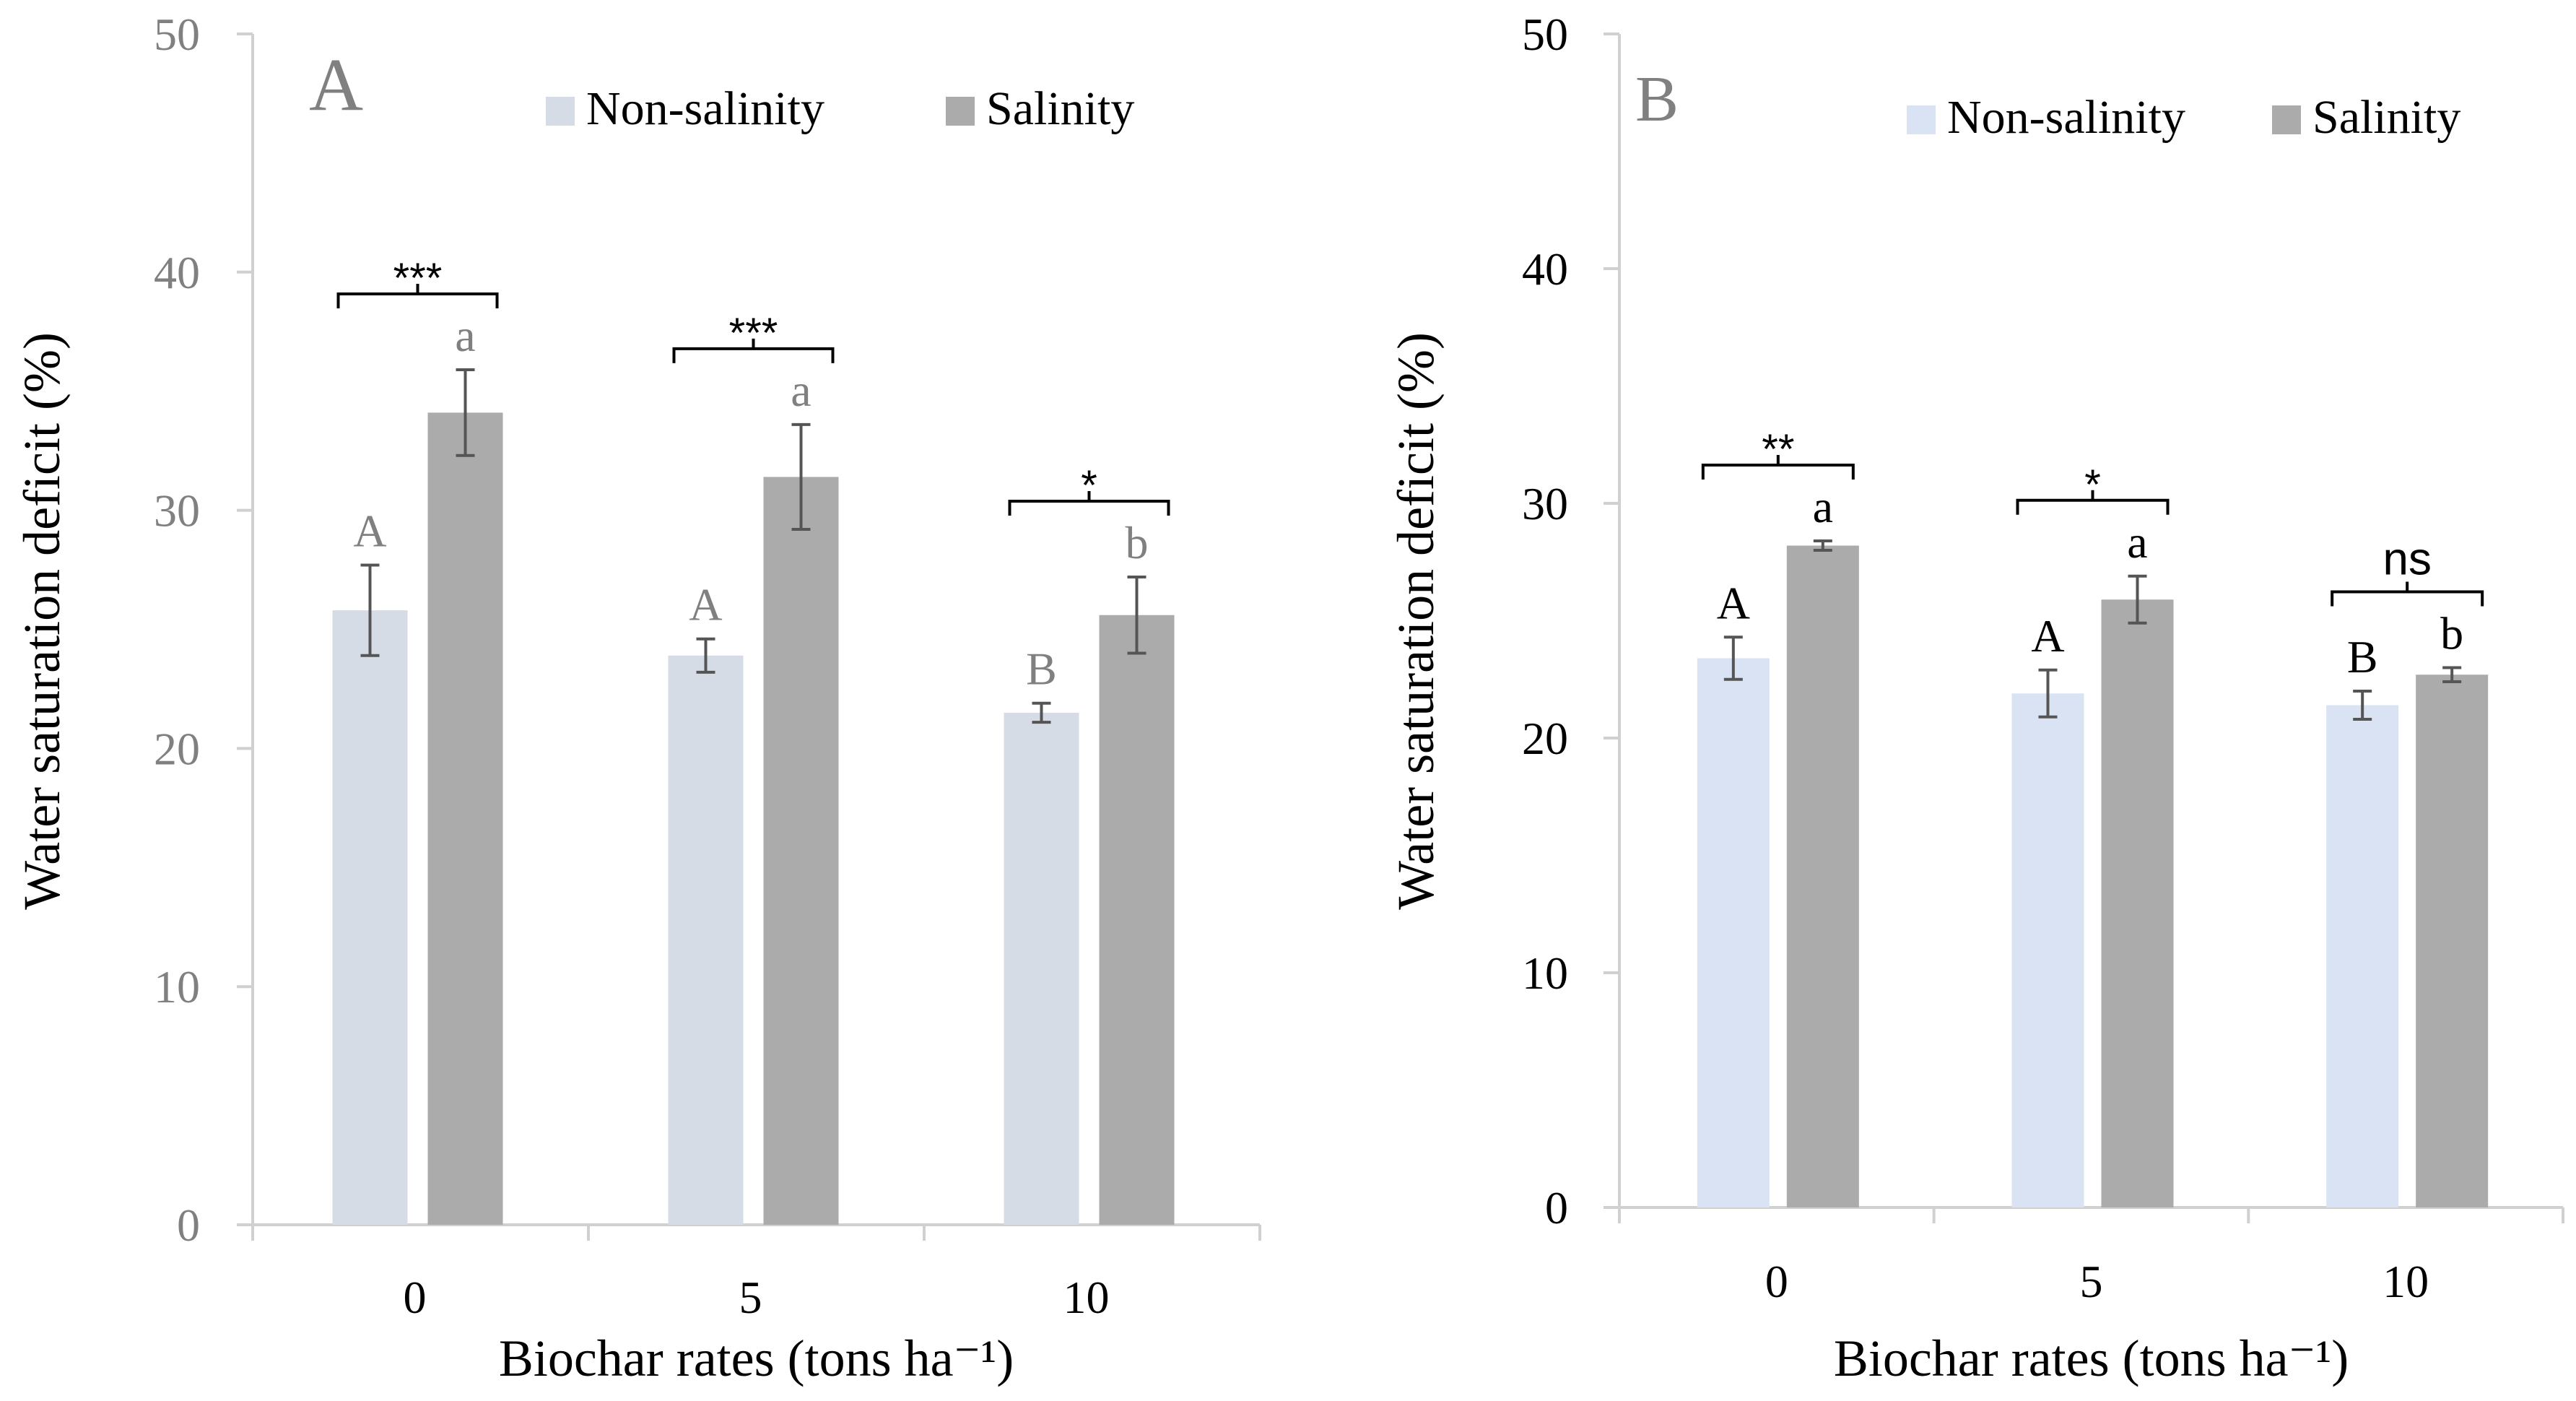 This screenshot has width=2576, height=1401. I want to click on panel-a-legend-label: Non-salinity, so click(705, 109).